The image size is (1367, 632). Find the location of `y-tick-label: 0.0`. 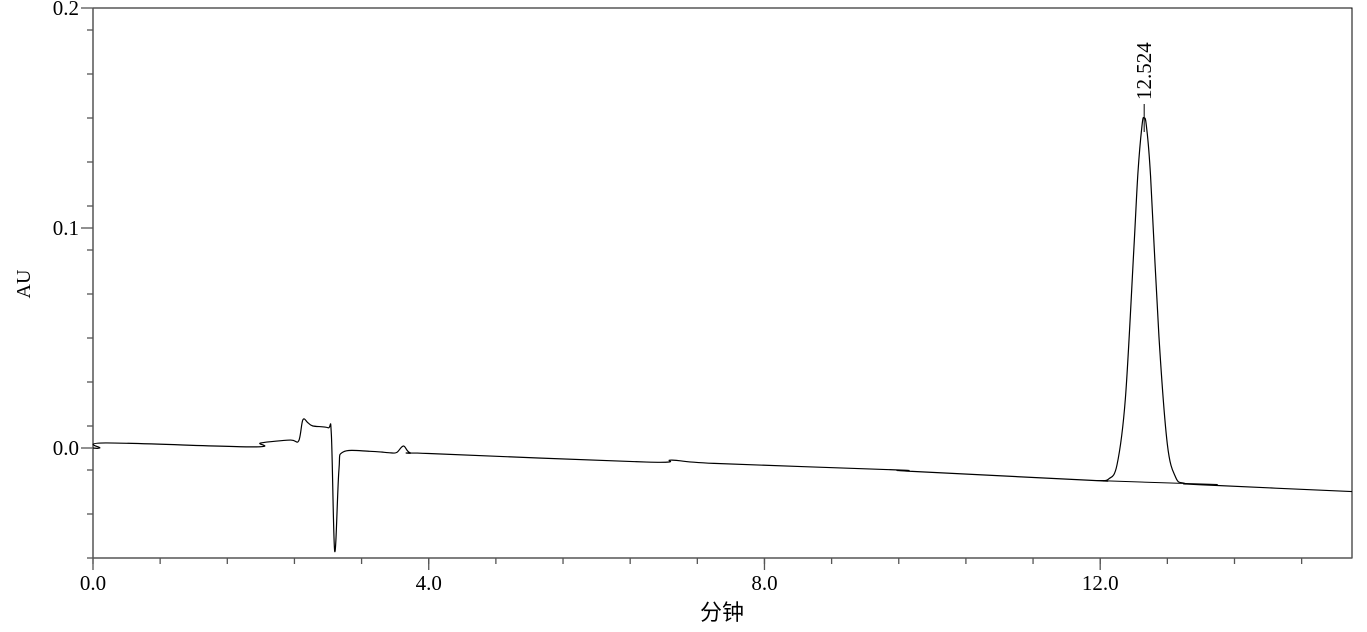

y-tick-label: 0.0 is located at coordinates (66, 448).